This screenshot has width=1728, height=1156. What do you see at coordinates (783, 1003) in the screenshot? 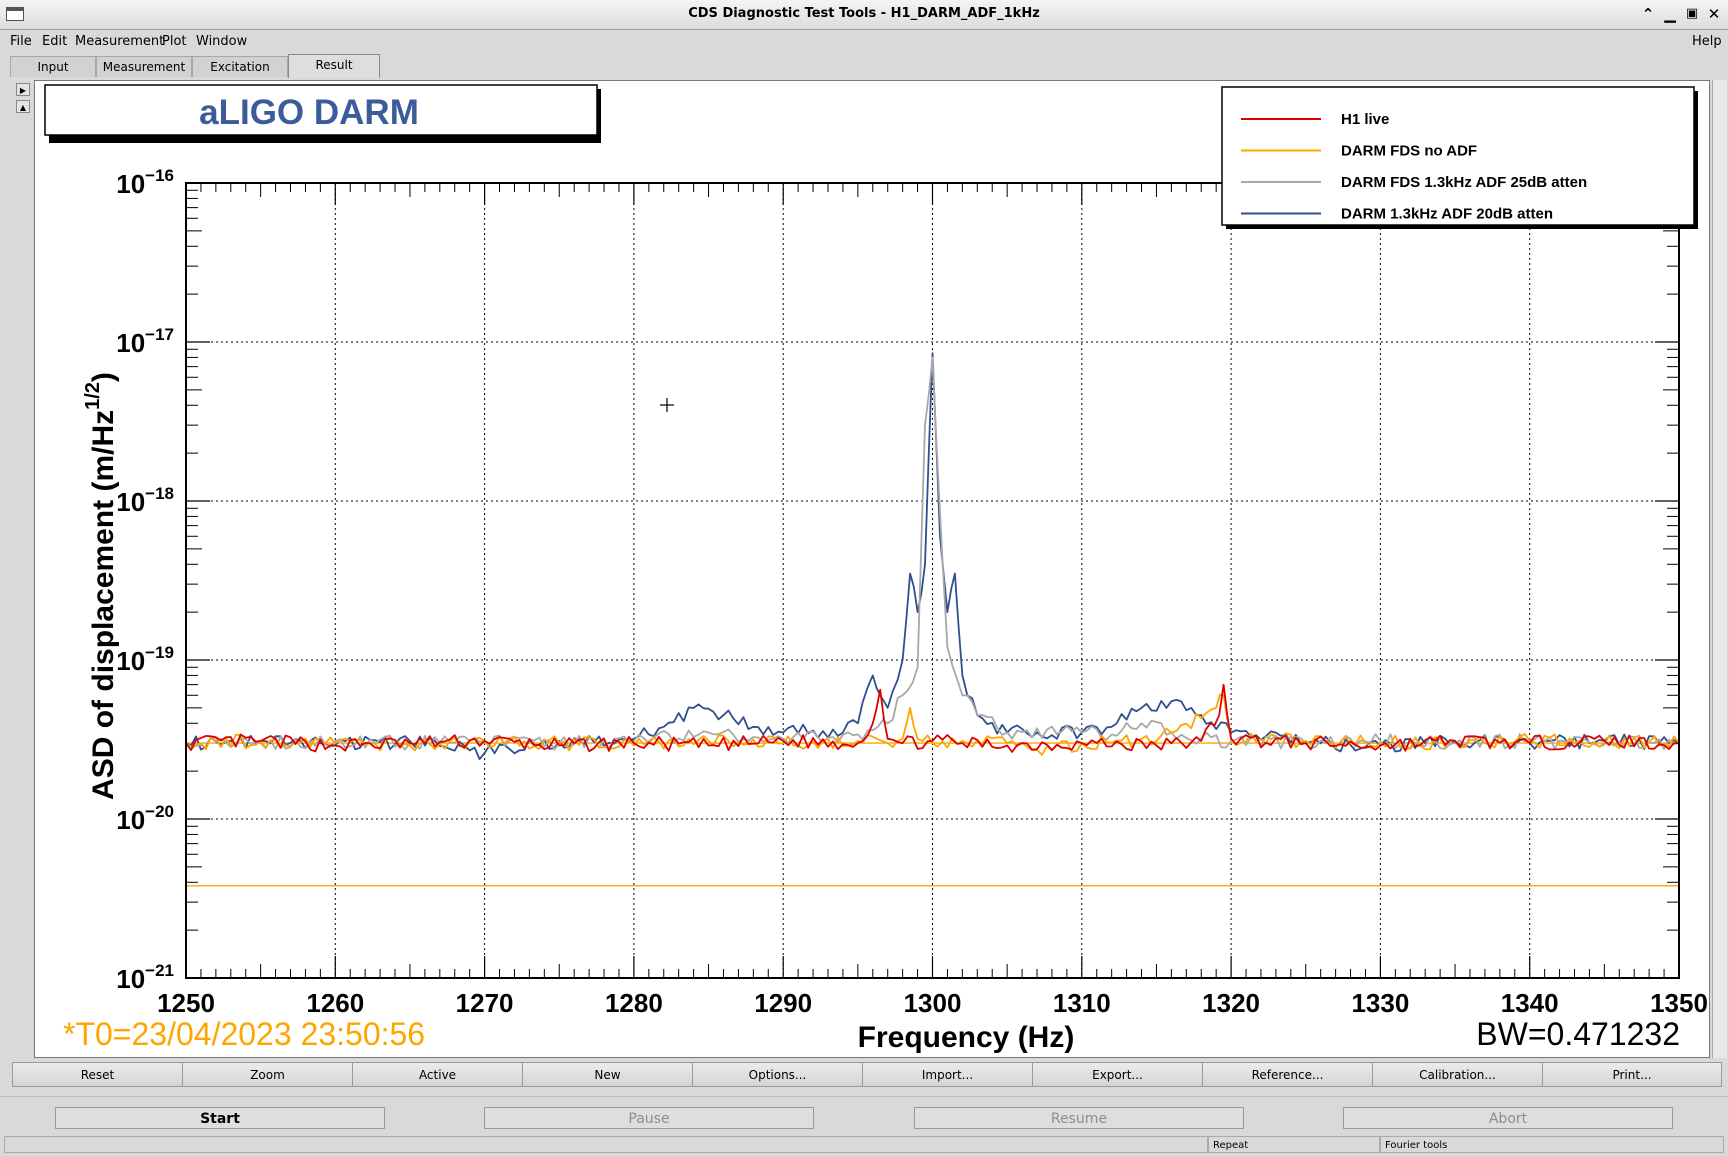
I see `x-tick-label: 1290` at bounding box center [783, 1003].